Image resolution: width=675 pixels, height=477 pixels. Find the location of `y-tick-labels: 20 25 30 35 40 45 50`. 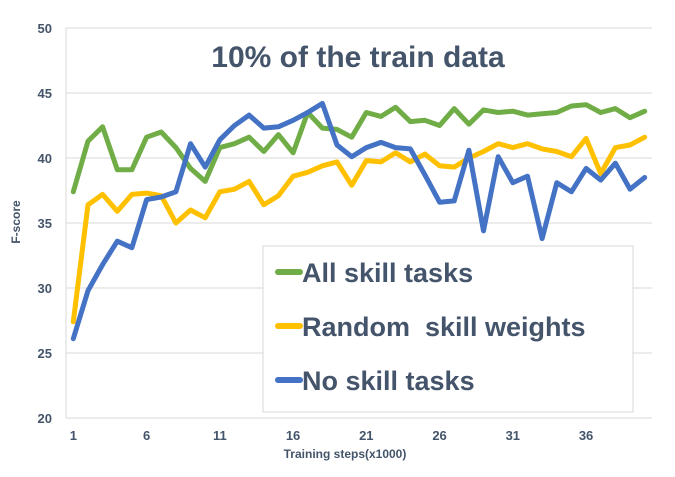

y-tick-labels: 20 25 30 35 40 45 50 is located at coordinates (45, 223).